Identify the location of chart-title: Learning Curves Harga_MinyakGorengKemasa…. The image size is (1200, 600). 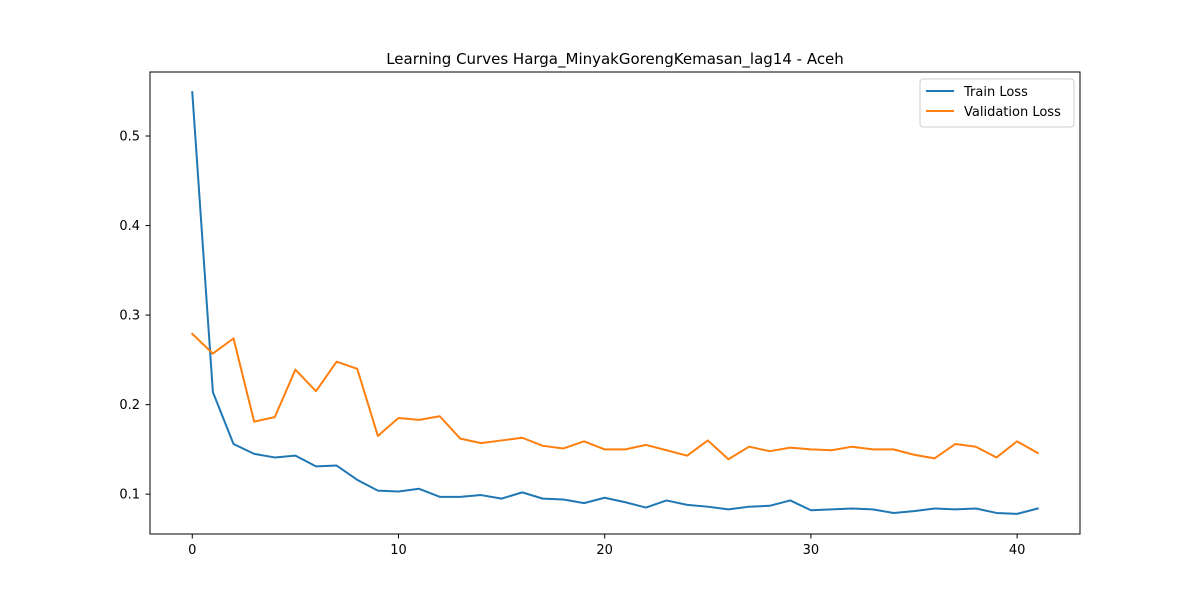
(615, 59).